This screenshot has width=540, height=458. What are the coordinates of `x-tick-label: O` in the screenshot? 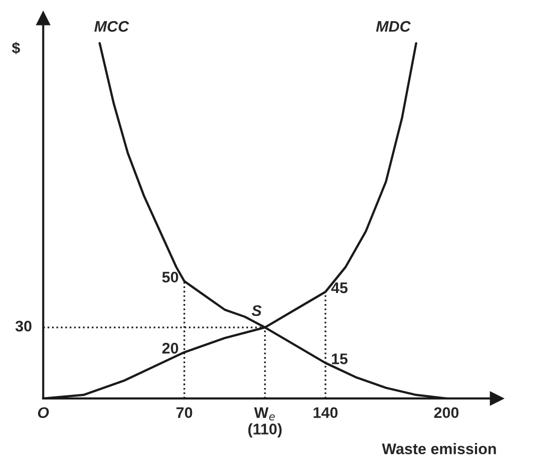 It's located at (43, 412).